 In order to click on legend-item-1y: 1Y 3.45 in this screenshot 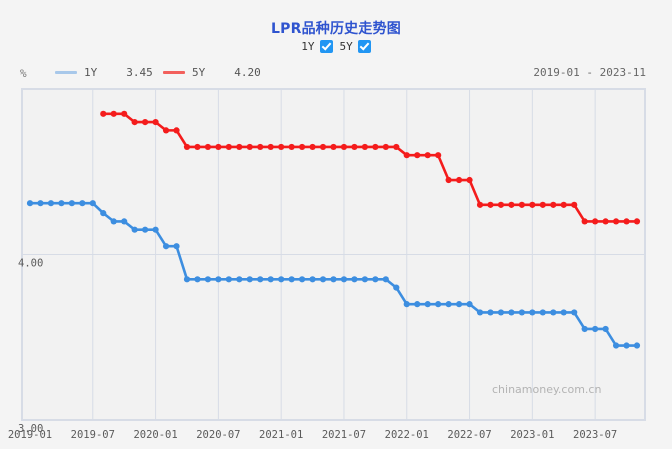, I will do `click(104, 72)`.